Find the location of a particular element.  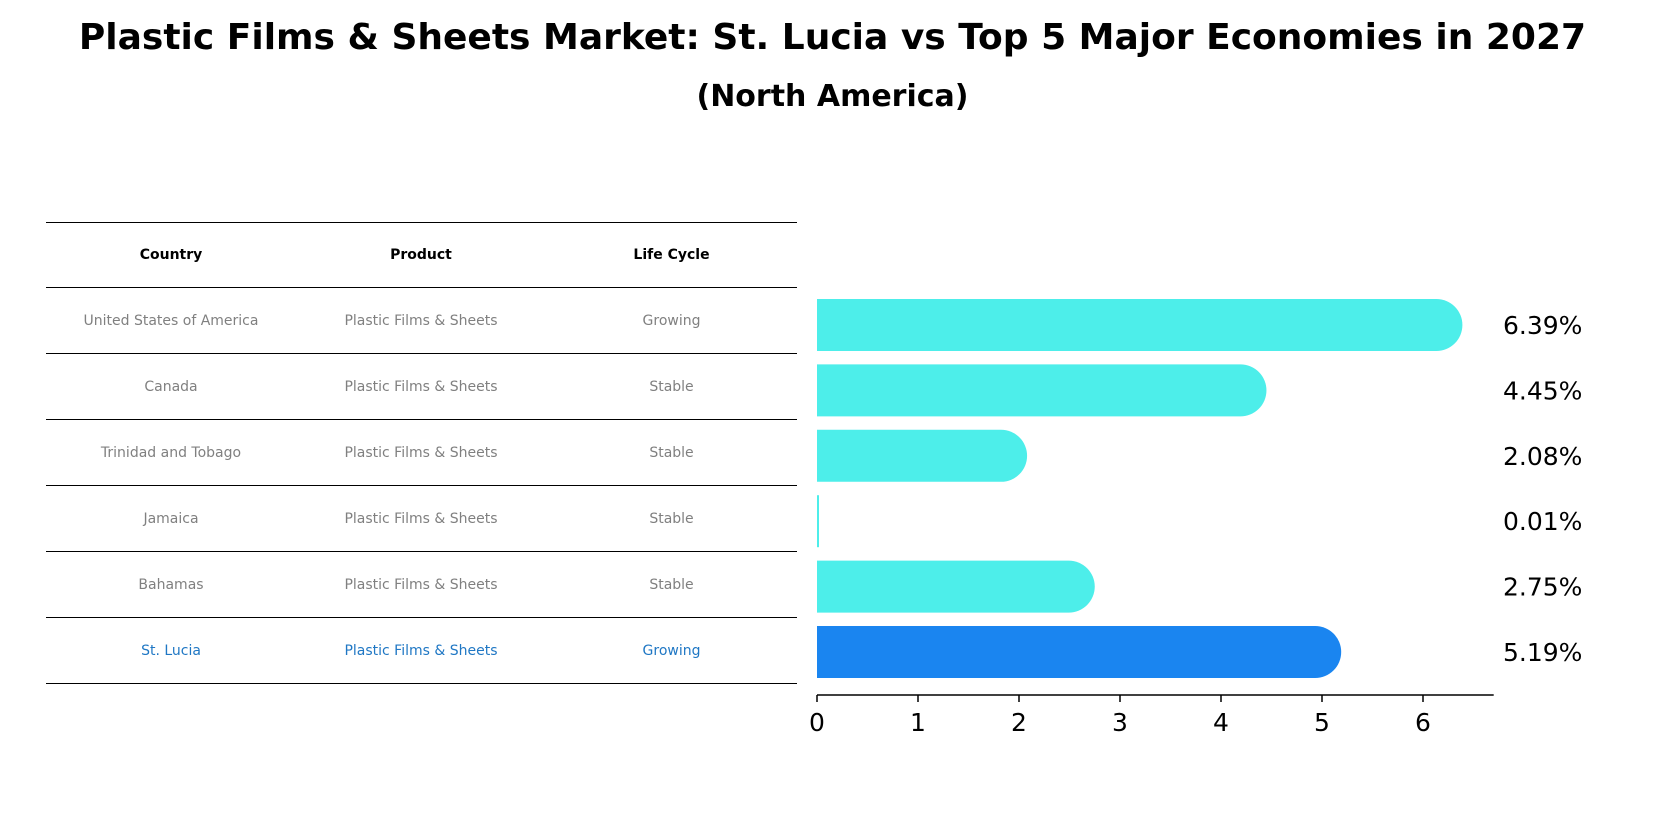

x-tick-label-5: 5 is located at coordinates (1322, 722).